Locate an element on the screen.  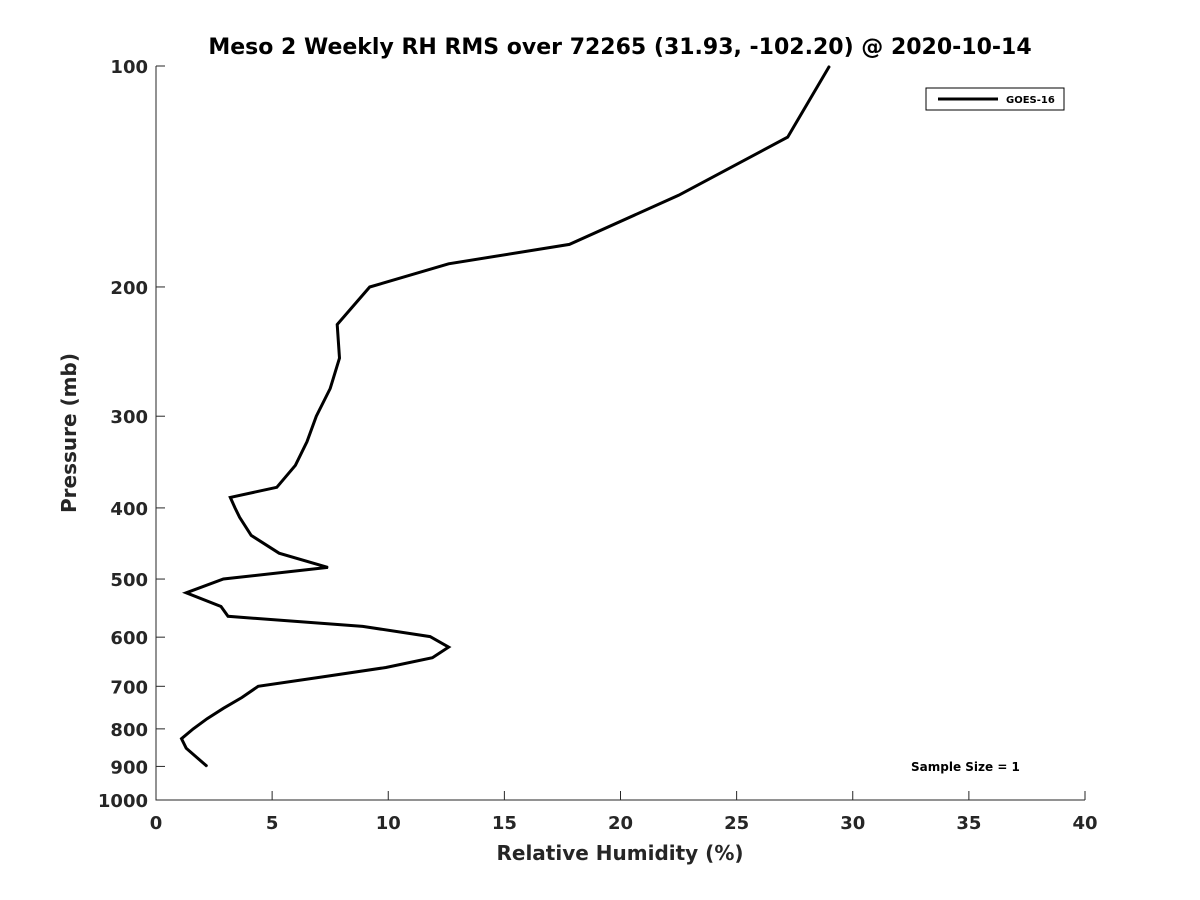
x-tick-label: 25 is located at coordinates (736, 823).